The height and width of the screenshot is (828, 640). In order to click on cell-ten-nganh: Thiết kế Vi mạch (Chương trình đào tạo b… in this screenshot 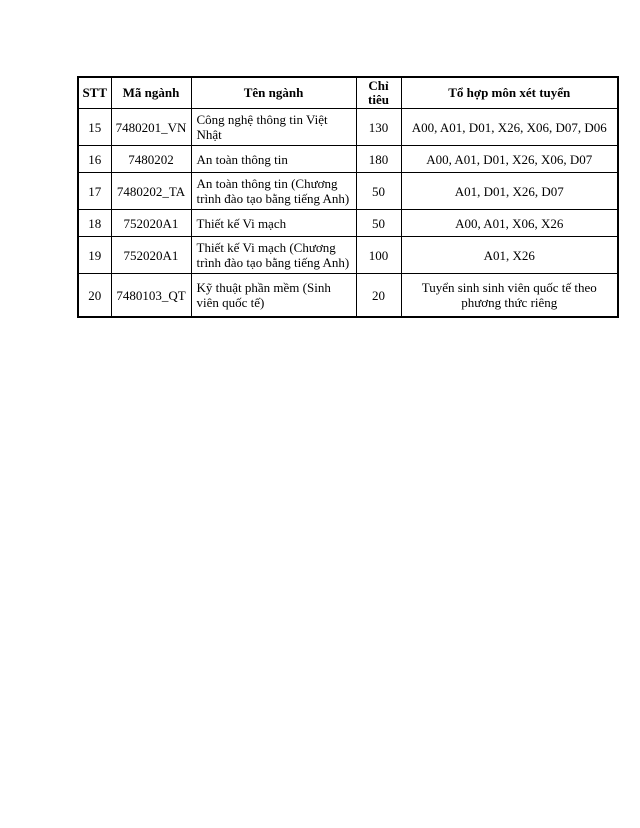, I will do `click(273, 255)`.